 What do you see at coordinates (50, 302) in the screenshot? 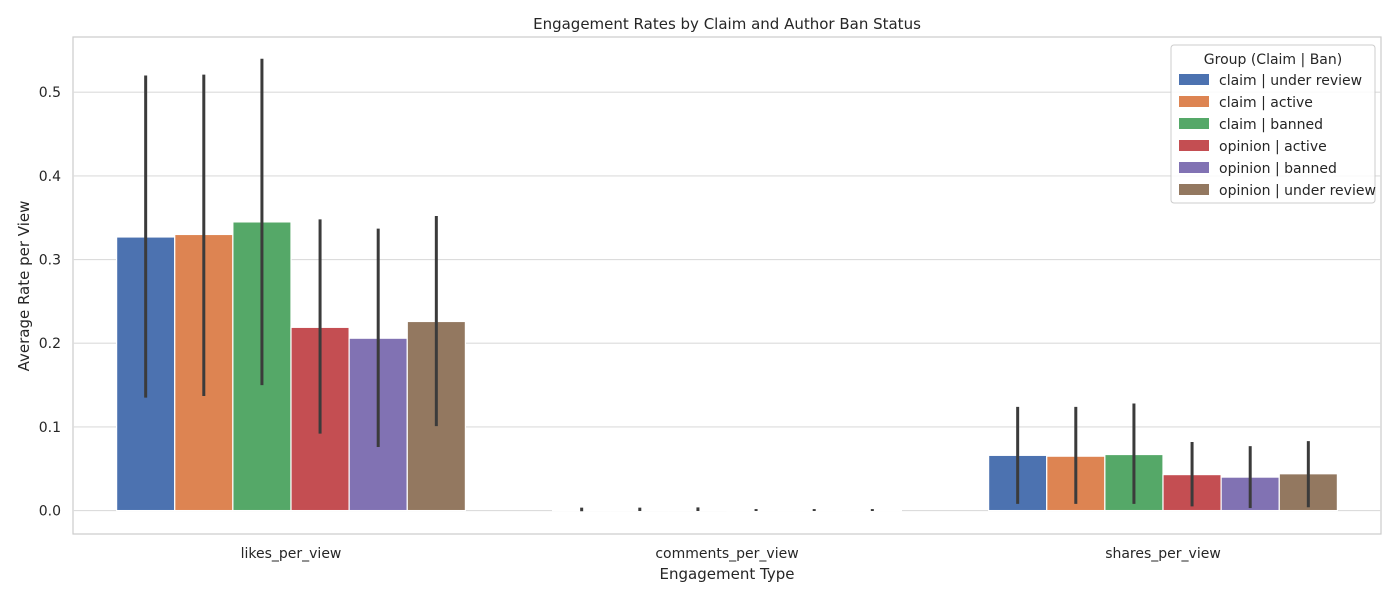
I see `y-tick-labels: 0.0 0.1 0.2 0.3 0.4 0.5` at bounding box center [50, 302].